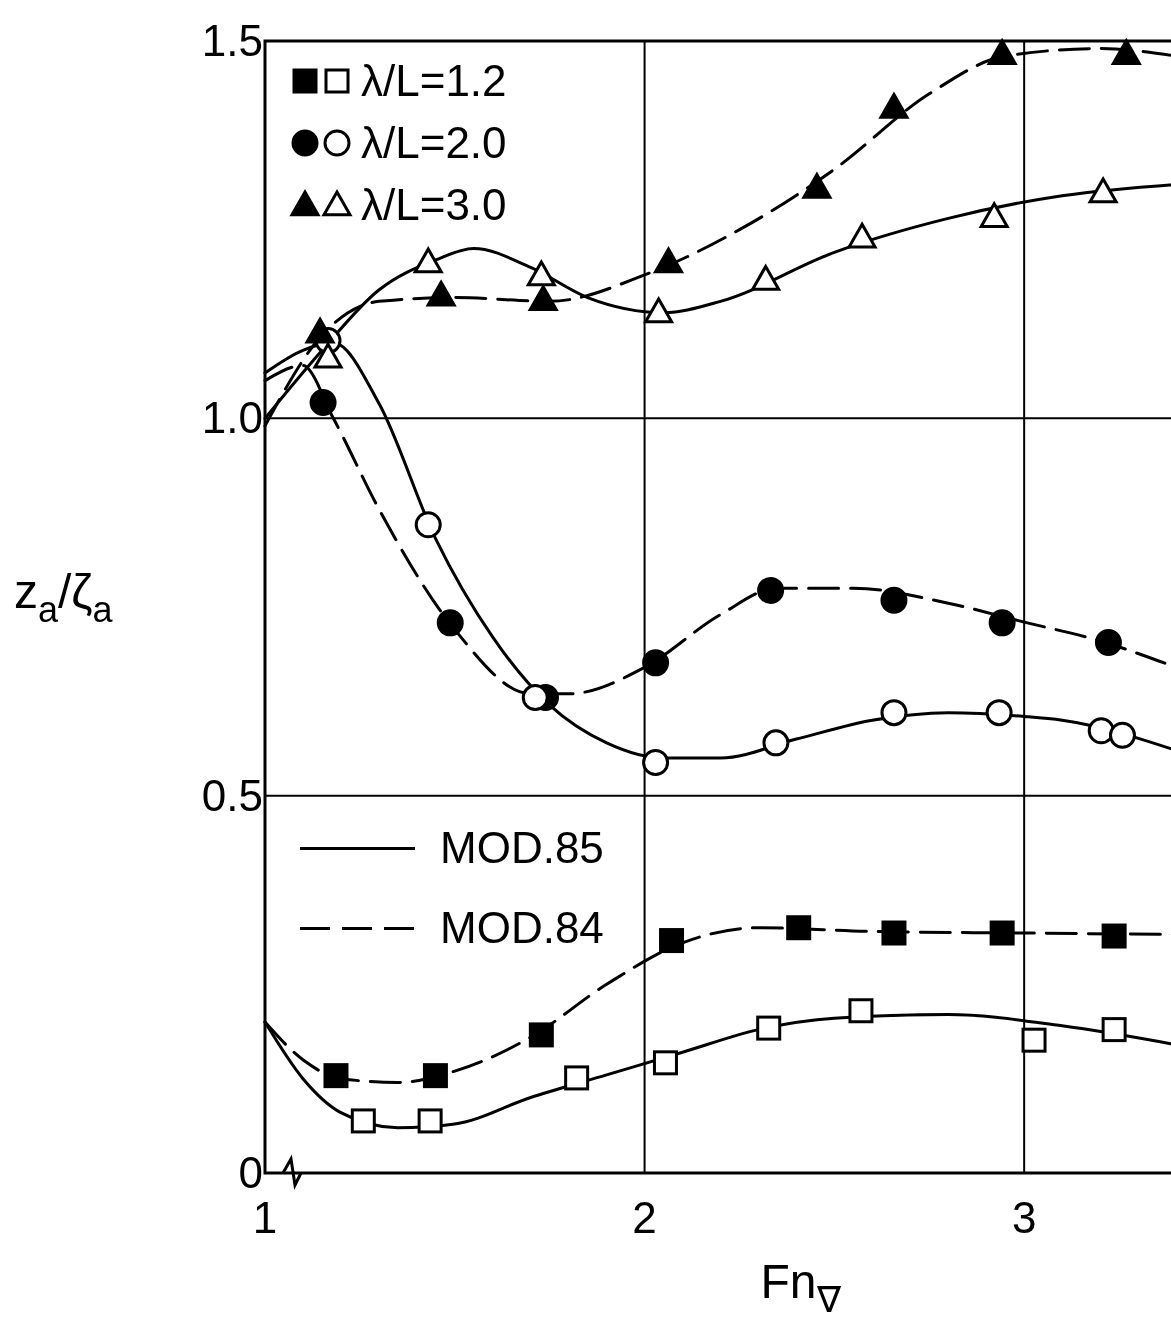 This screenshot has height=1317, width=1171. Describe the element at coordinates (522, 928) in the screenshot. I see `legend-label: MOD.84` at that location.